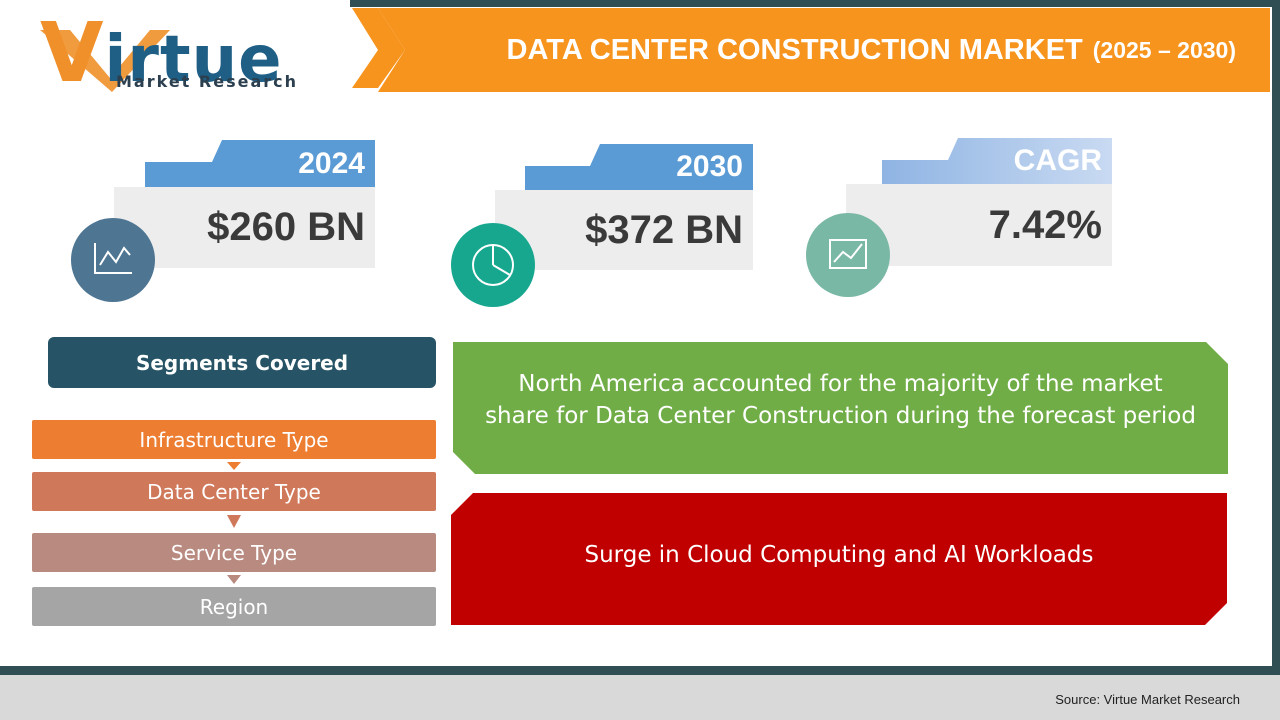 The width and height of the screenshot is (1280, 720). Describe the element at coordinates (234, 439) in the screenshot. I see `segment-item: Infrastructure Type` at that location.